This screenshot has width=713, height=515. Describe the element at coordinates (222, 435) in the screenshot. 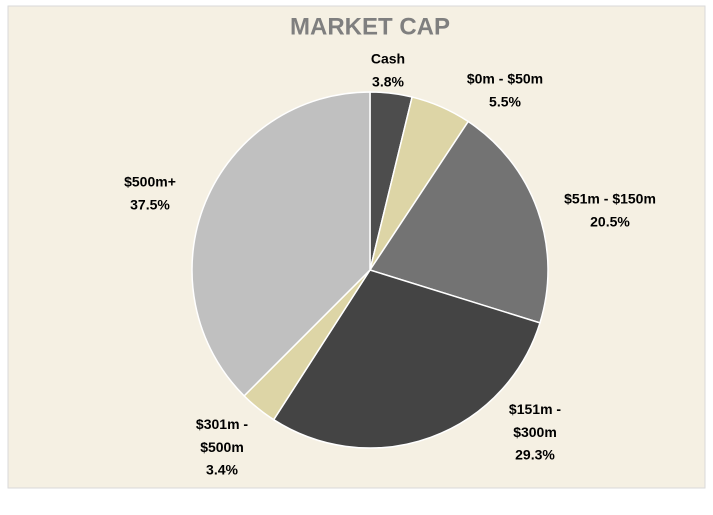

I see `category-label: $301m -$500m` at that location.